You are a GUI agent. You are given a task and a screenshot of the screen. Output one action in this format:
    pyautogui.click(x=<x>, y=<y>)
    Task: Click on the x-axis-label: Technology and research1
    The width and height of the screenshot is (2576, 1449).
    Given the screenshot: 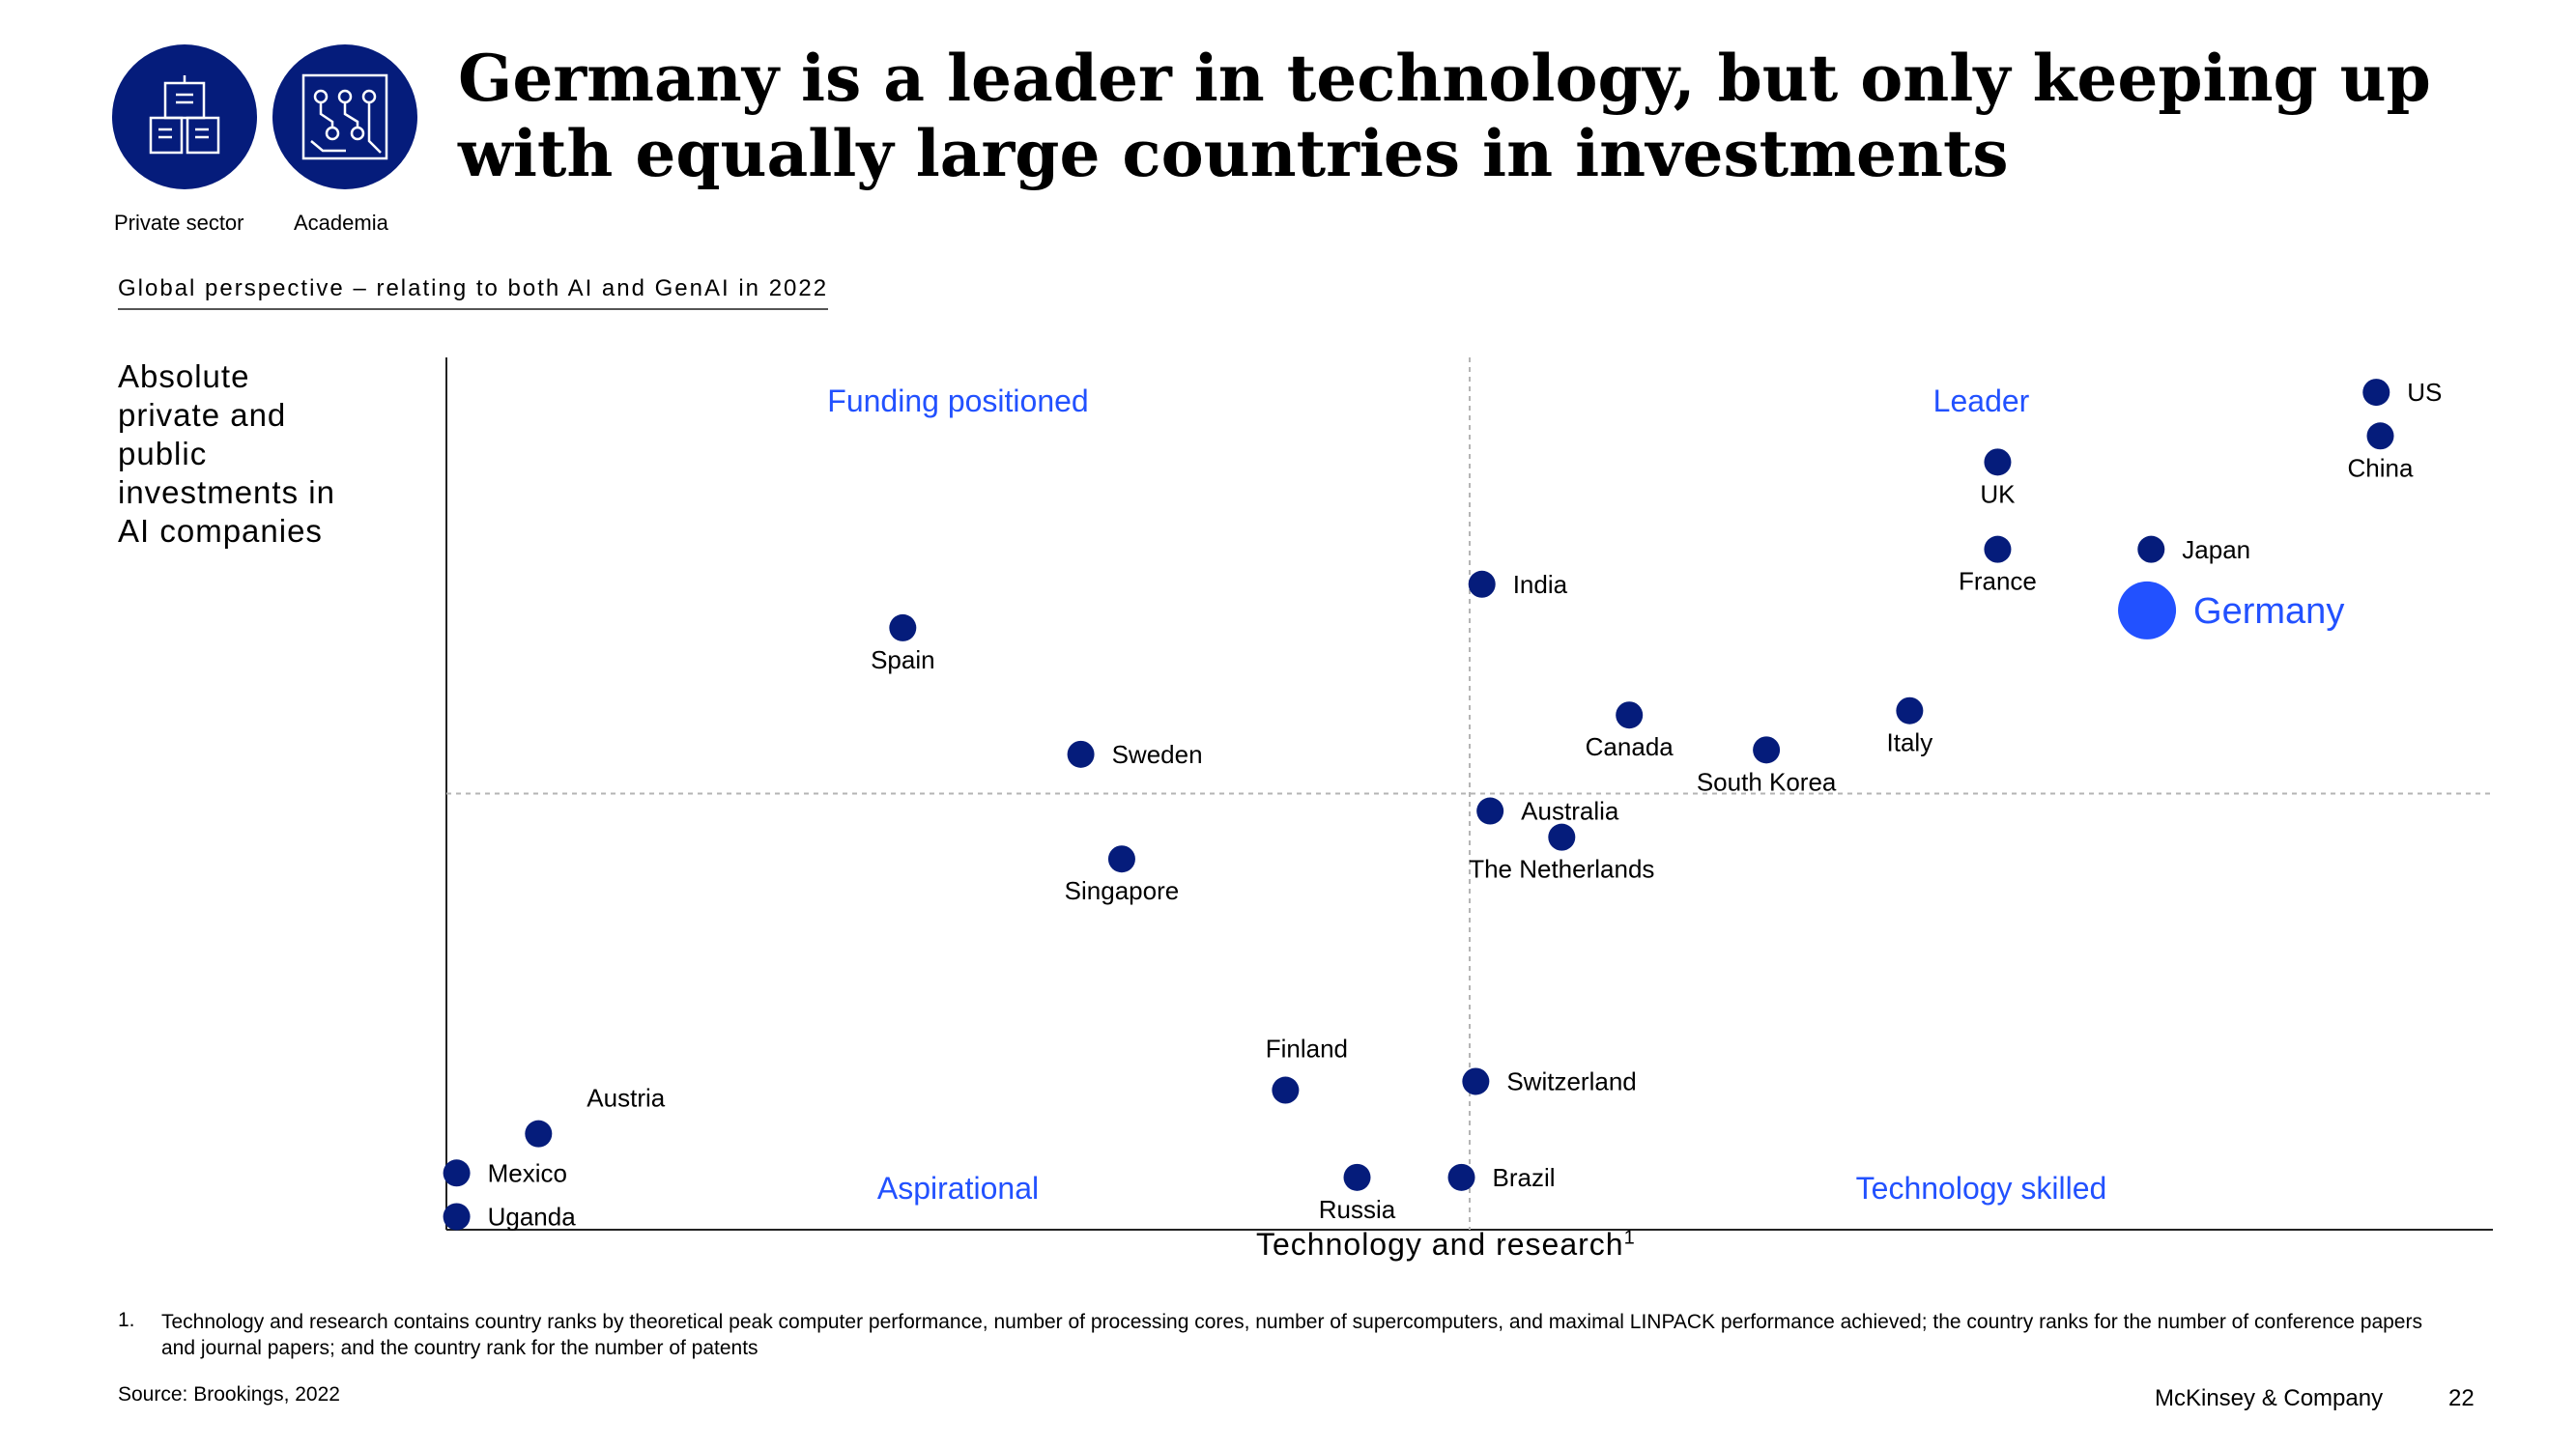 What is the action you would take?
    pyautogui.click(x=1446, y=1245)
    